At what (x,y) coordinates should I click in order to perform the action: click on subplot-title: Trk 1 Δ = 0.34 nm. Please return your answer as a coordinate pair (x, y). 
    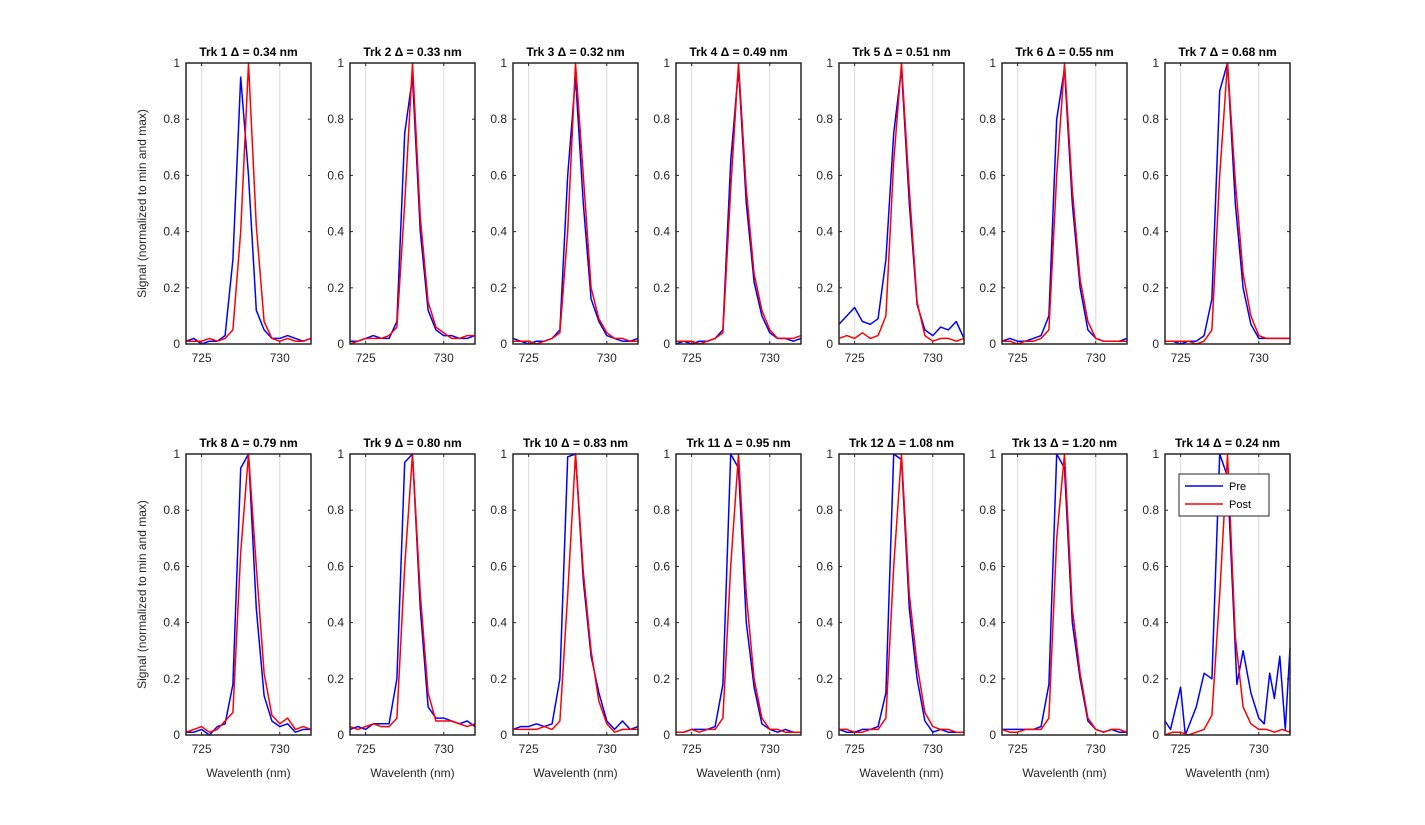
    Looking at the image, I should click on (248, 52).